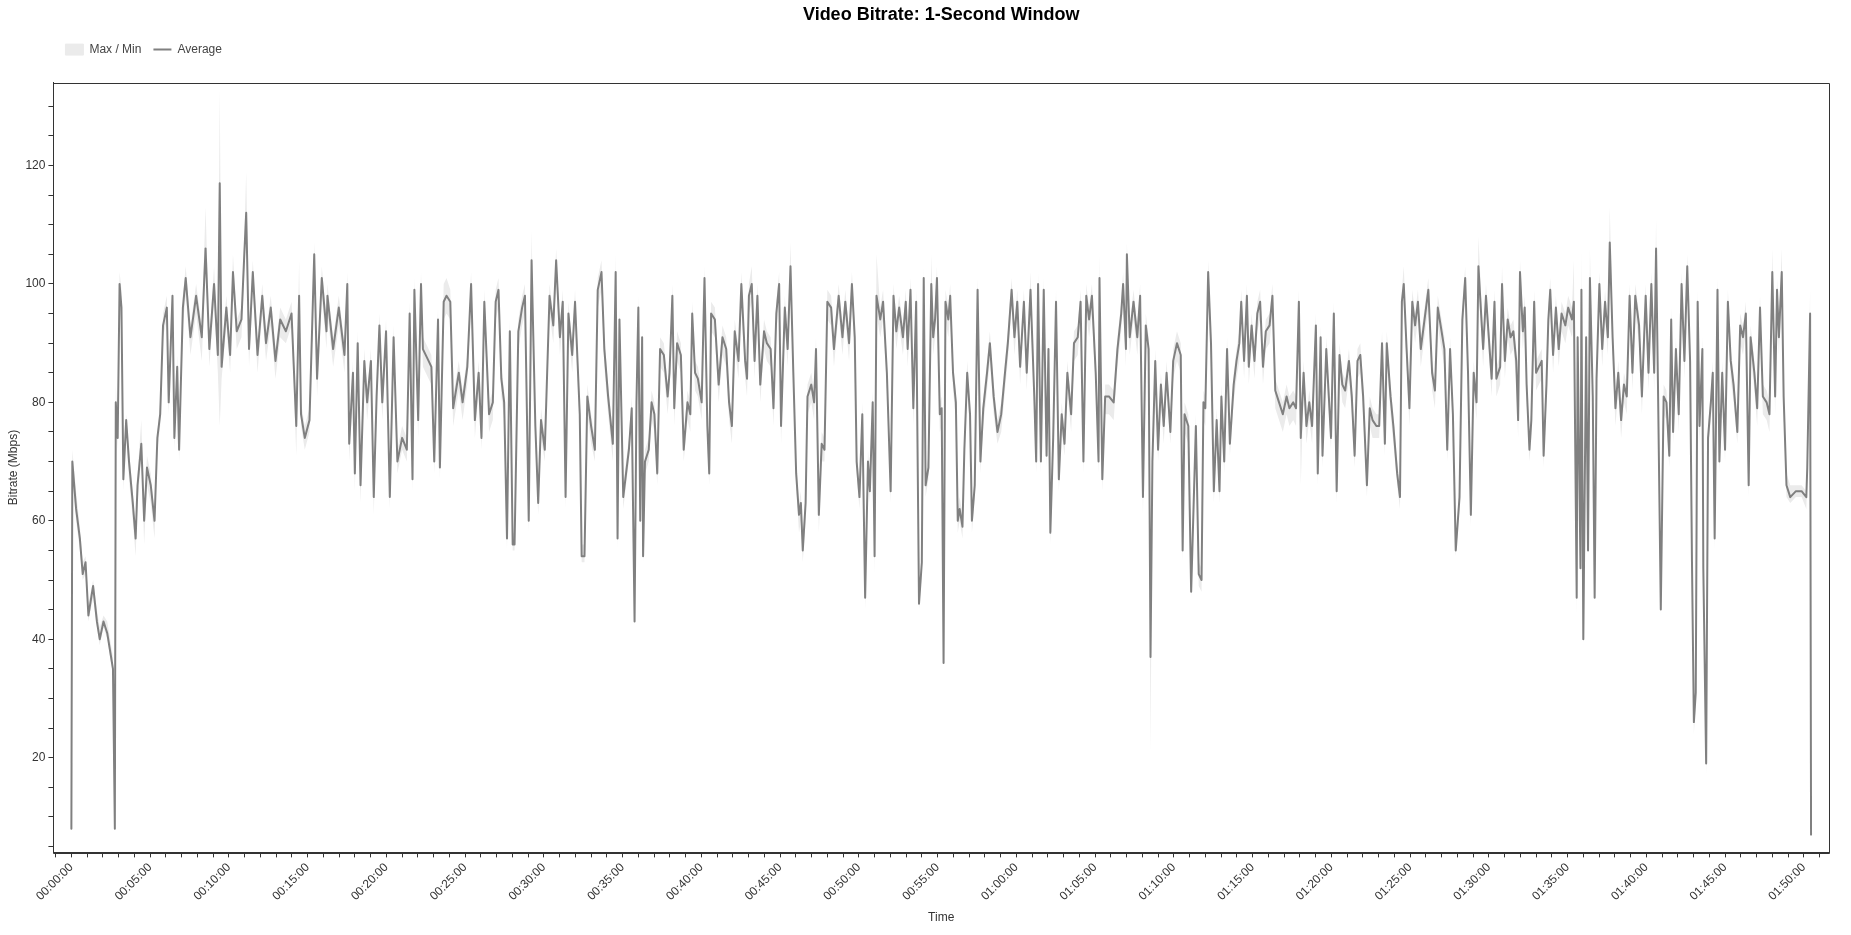 This screenshot has height=935, width=1851. What do you see at coordinates (941, 13) in the screenshot?
I see `chart-title: Video Bitrate: 1-Second Window` at bounding box center [941, 13].